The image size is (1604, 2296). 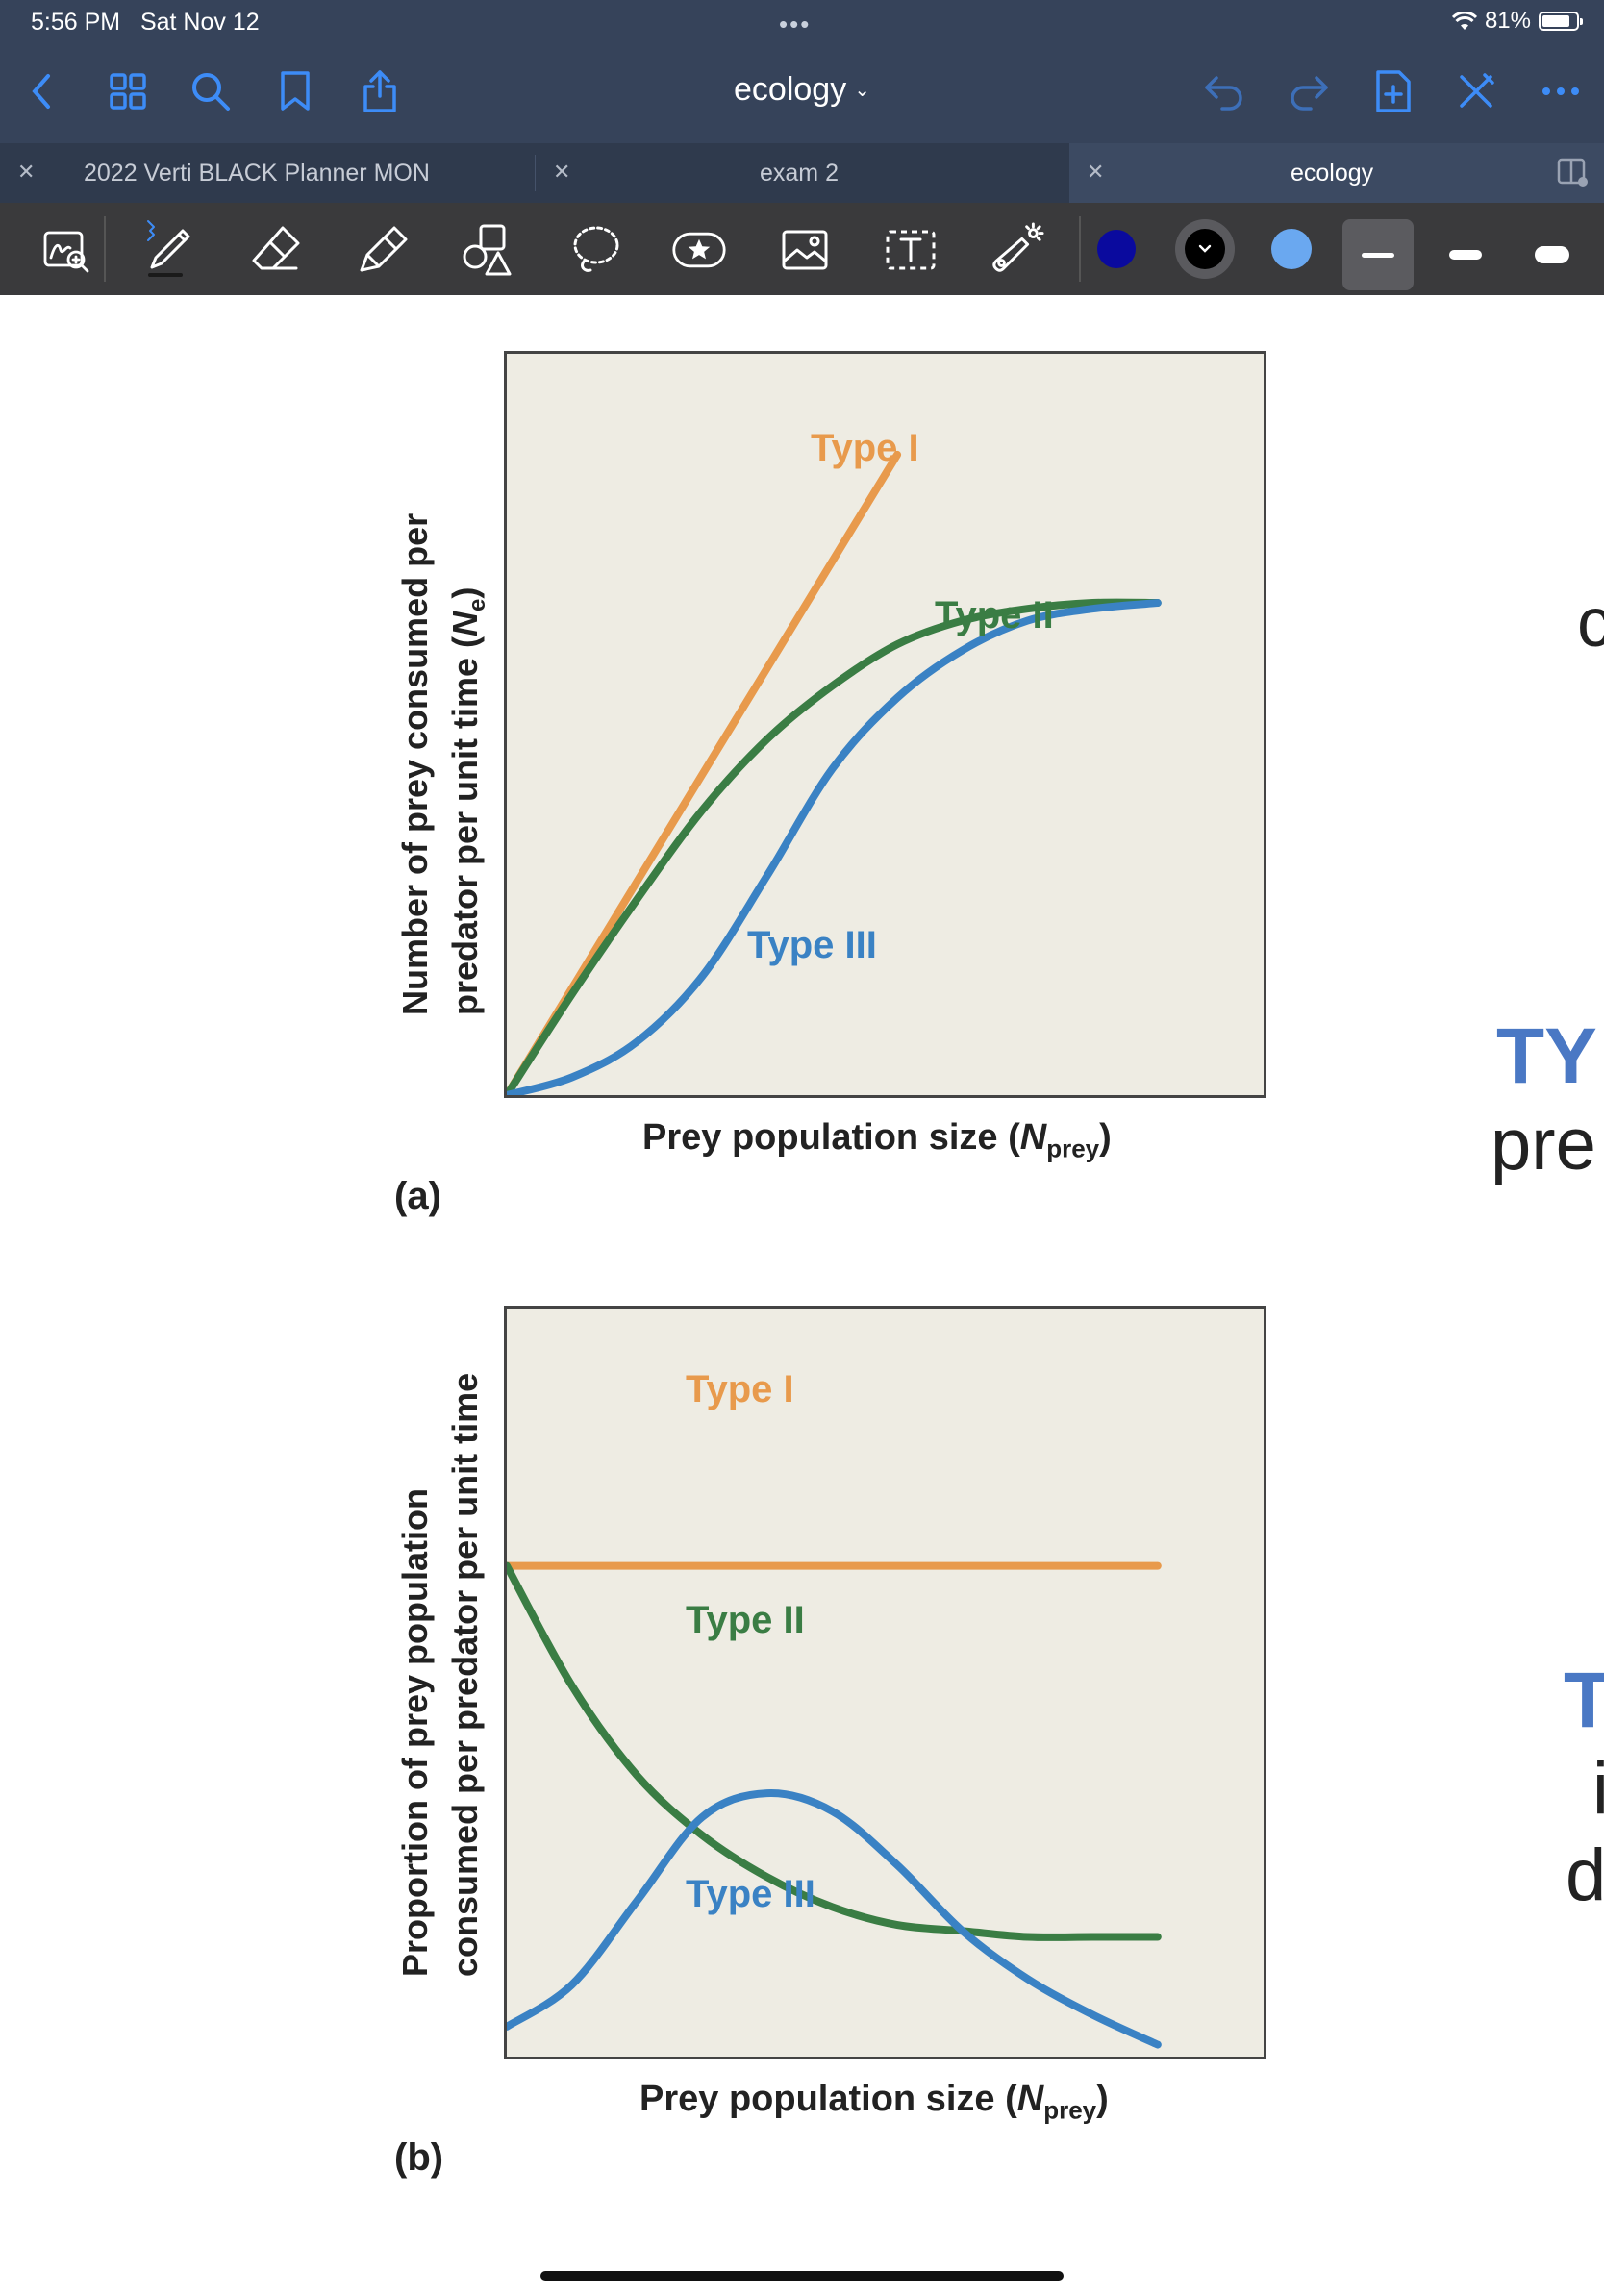 I want to click on stroke-thin-button, so click(x=1378, y=254).